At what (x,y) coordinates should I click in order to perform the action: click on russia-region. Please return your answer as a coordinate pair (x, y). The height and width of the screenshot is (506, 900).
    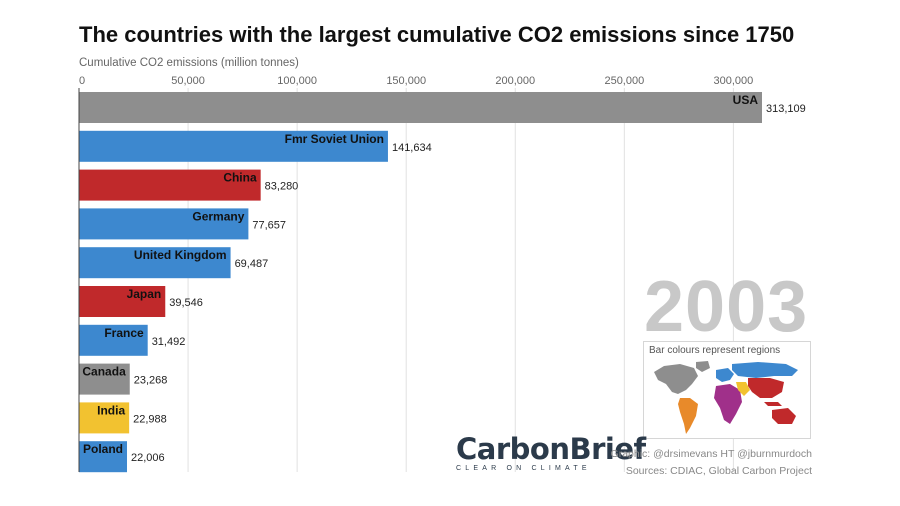
    Looking at the image, I should click on (765, 370).